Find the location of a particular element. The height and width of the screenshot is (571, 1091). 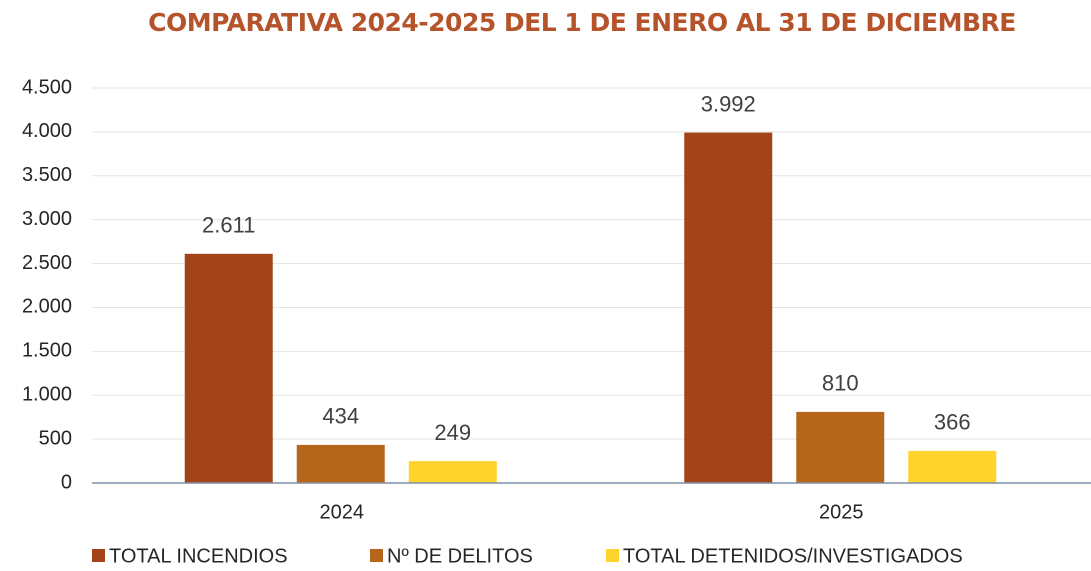

value-label: 2.611 is located at coordinates (228, 225).